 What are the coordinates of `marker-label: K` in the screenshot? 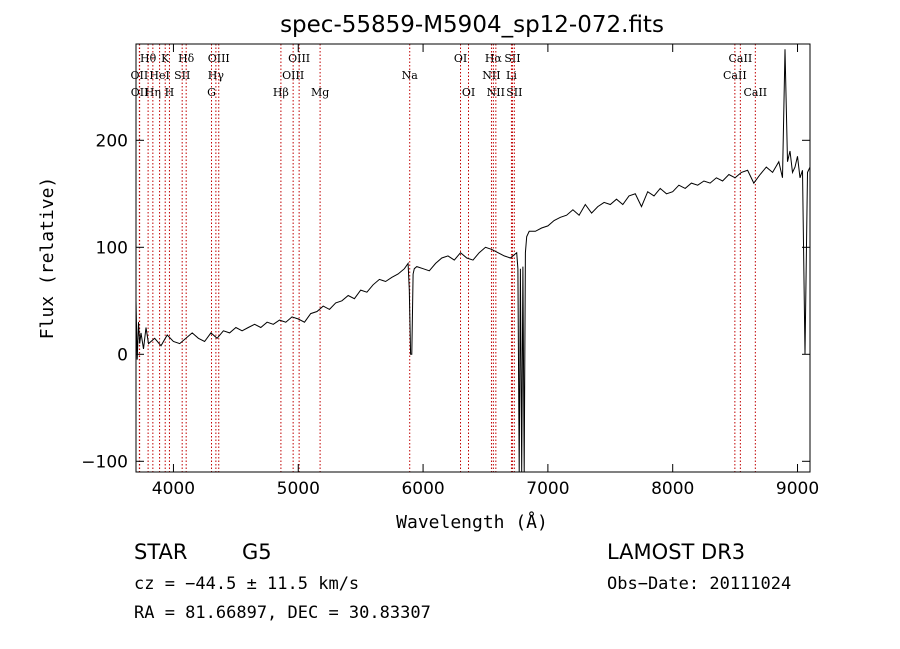 It's located at (165, 58).